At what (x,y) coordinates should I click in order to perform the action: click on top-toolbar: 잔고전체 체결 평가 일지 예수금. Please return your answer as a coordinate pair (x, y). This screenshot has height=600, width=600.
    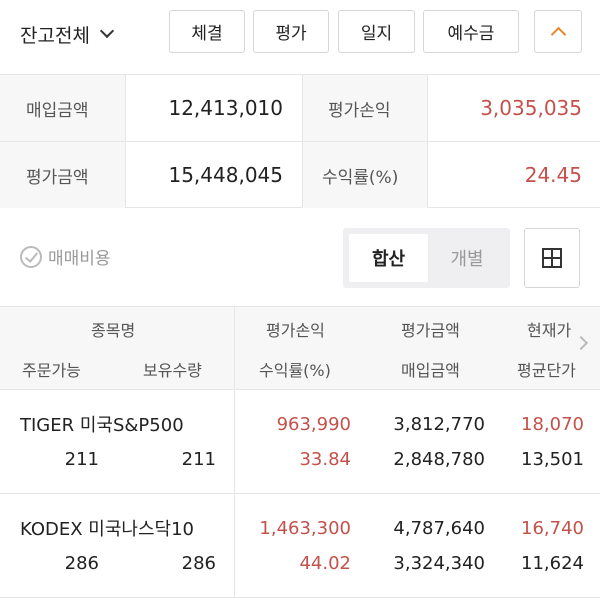
    Looking at the image, I should click on (300, 37).